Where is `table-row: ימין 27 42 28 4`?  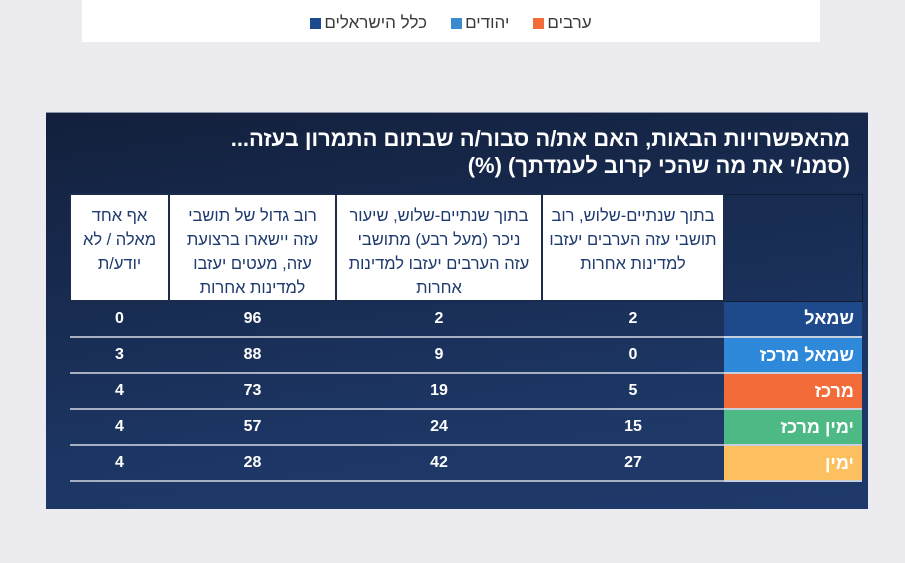 table-row: ימין 27 42 28 4 is located at coordinates (466, 463).